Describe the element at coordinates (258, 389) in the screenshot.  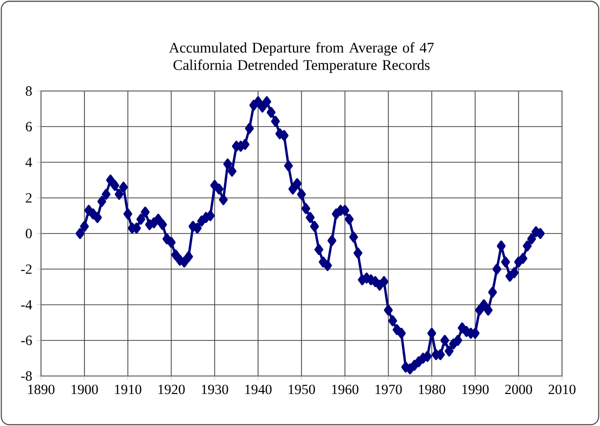
I see `x-tick-label: 1940` at that location.